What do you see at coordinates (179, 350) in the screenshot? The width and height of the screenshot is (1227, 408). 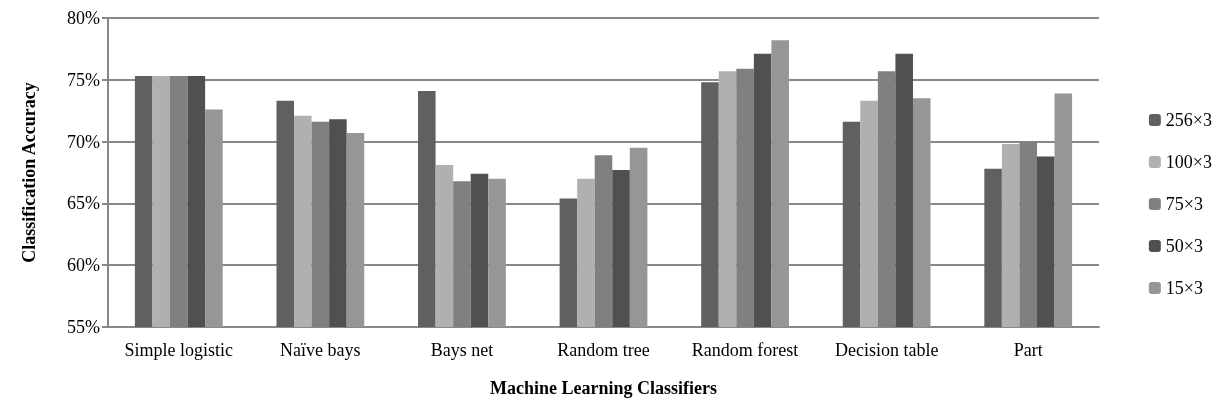 I see `x-tick-label: Simple logistic` at bounding box center [179, 350].